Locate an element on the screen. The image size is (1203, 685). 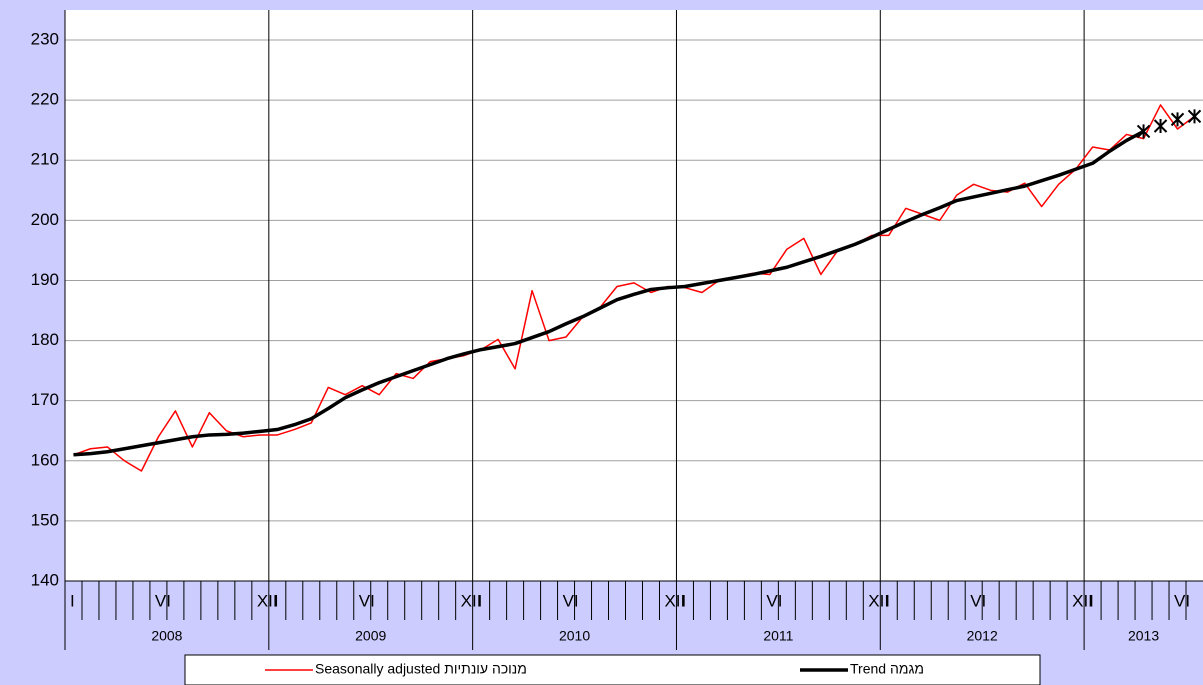
y-tick-label: 190 is located at coordinates (45, 279).